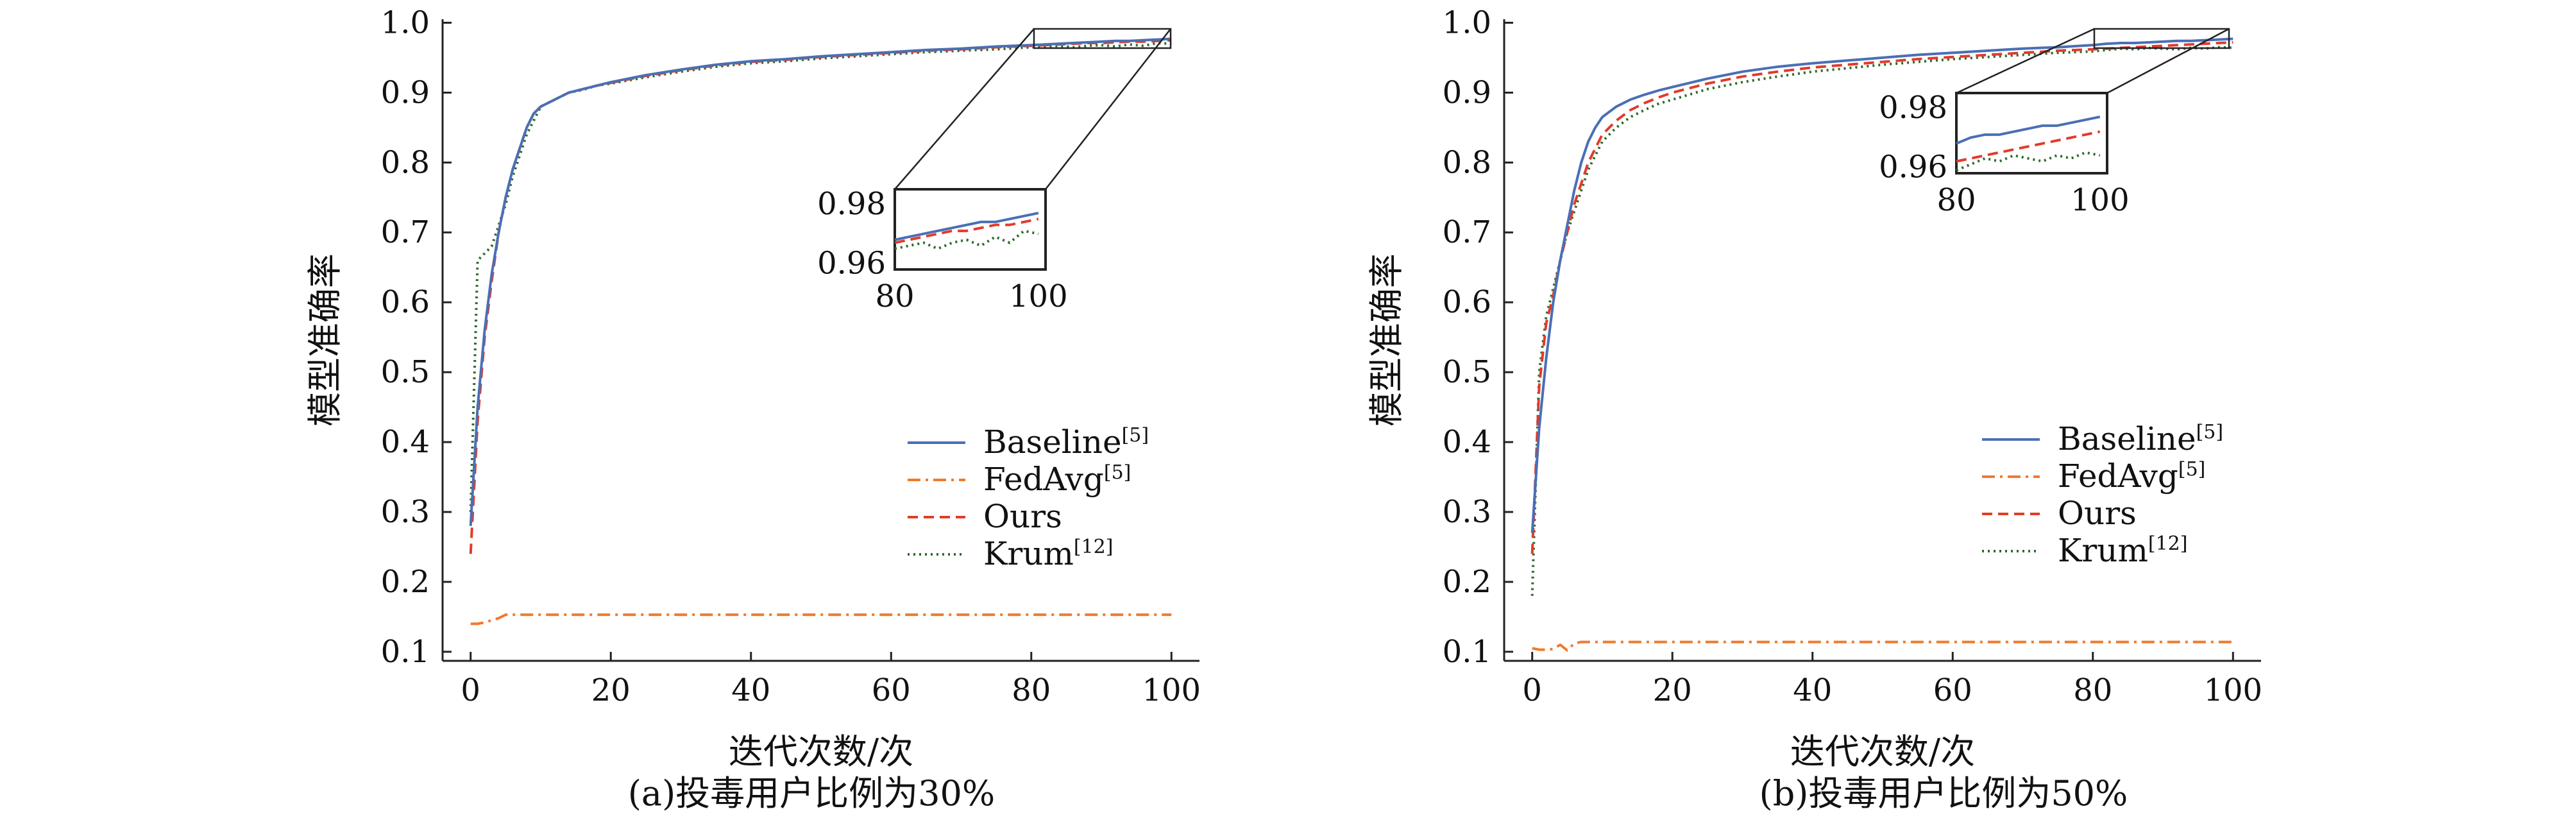 The image size is (2576, 836). Describe the element at coordinates (1943, 793) in the screenshot. I see `panel-caption: (b)投毒用户比例为50%` at that location.